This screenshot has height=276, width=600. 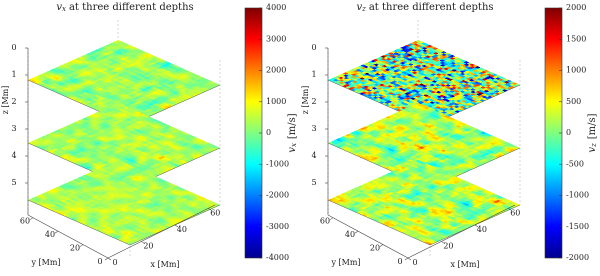 What do you see at coordinates (276, 38) in the screenshot?
I see `colorbar-tick-label: 3000` at bounding box center [276, 38].